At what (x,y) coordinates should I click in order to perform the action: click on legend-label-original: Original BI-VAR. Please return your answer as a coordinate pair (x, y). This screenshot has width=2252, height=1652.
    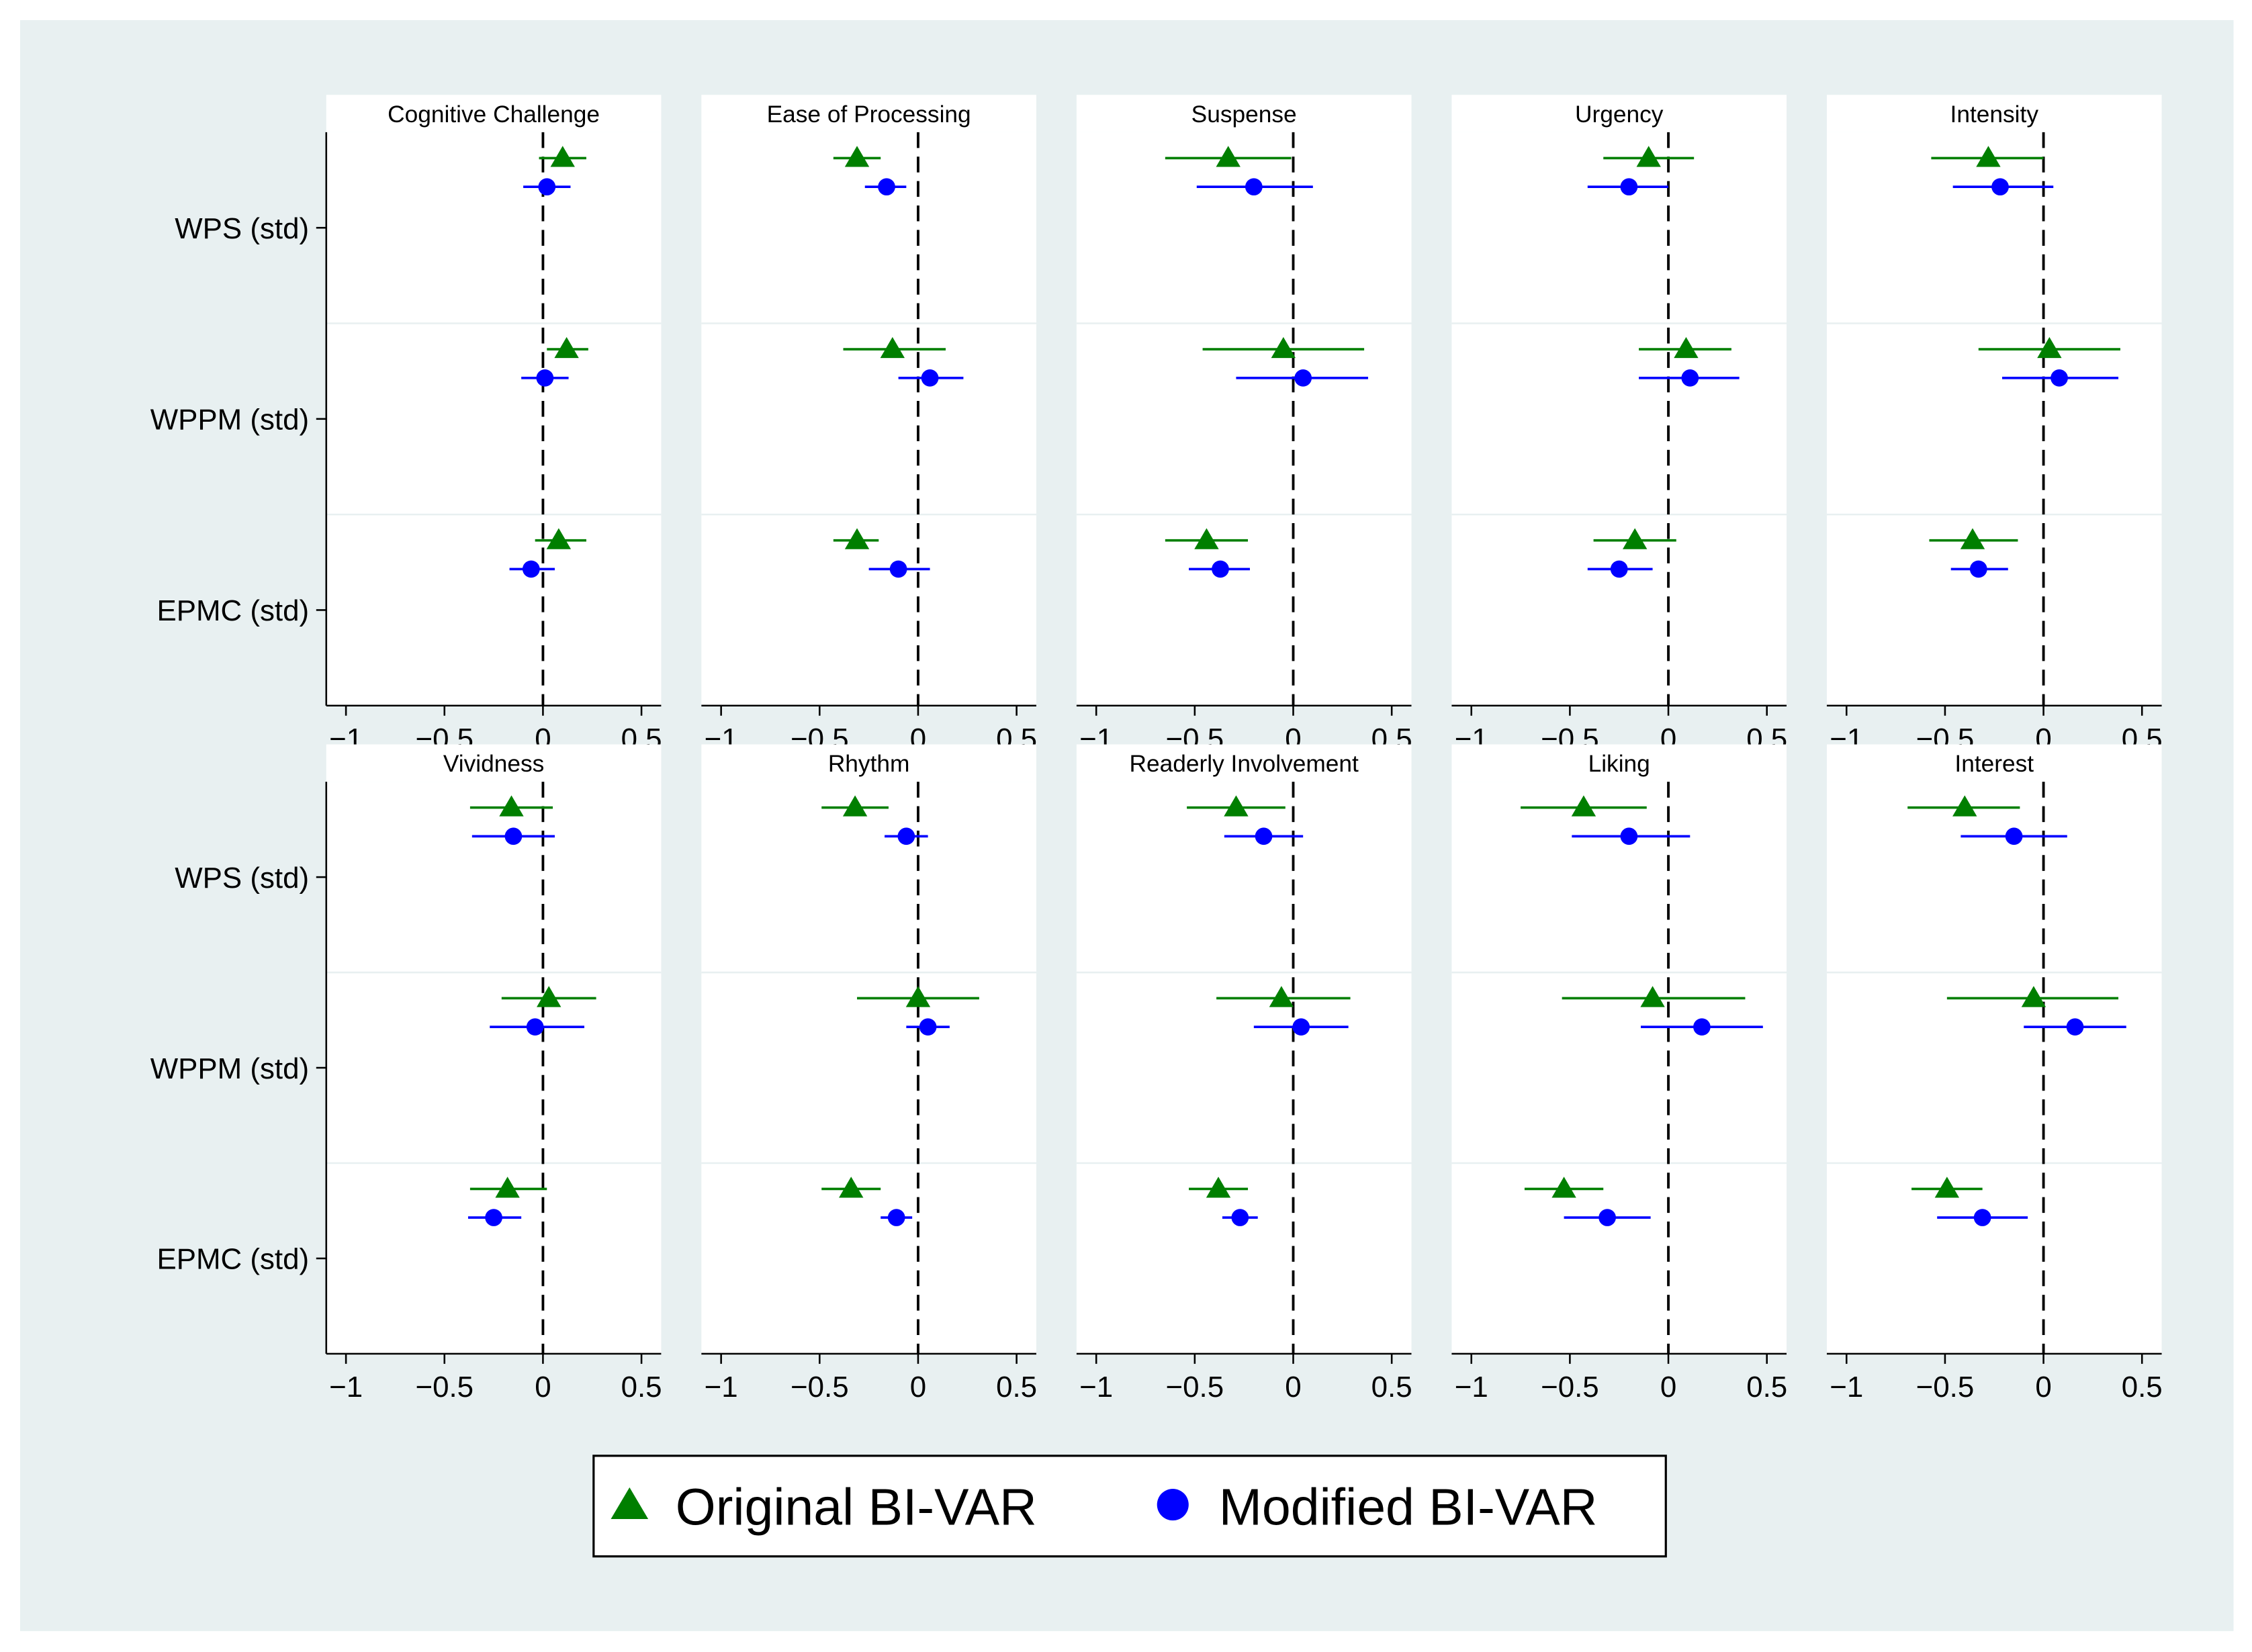
    Looking at the image, I should click on (857, 1507).